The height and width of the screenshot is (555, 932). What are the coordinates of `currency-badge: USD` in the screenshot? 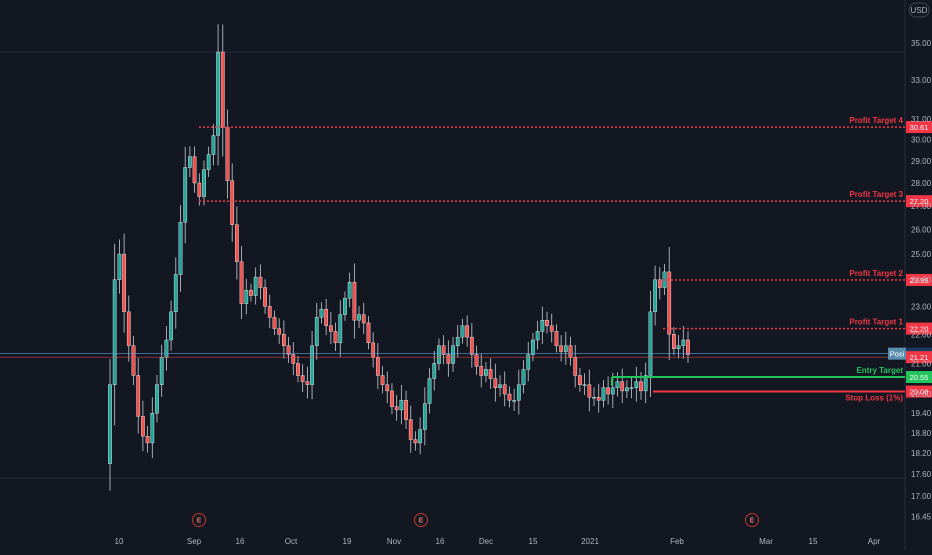 It's located at (919, 10).